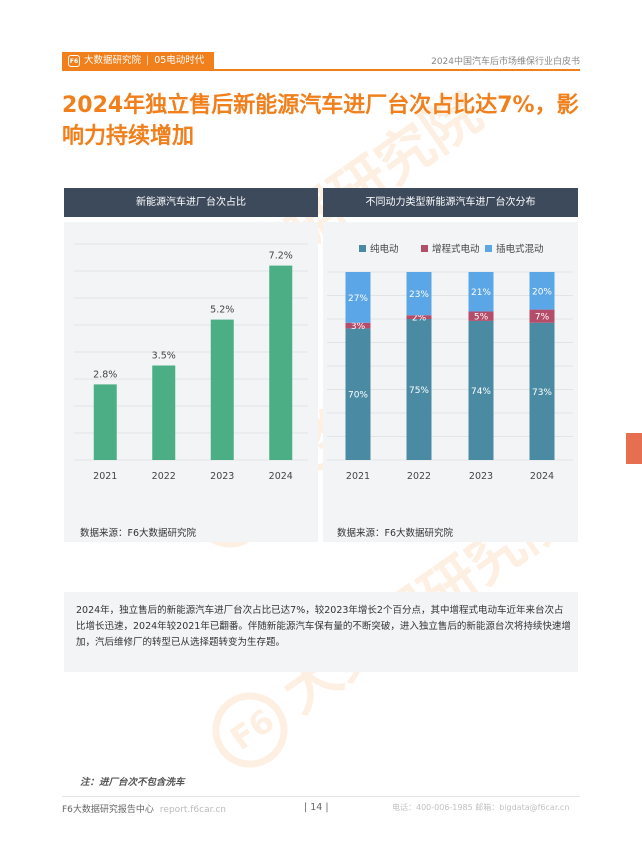 The height and width of the screenshot is (866, 642). I want to click on footnote: 注：进厂台次不包含洗车, so click(132, 782).